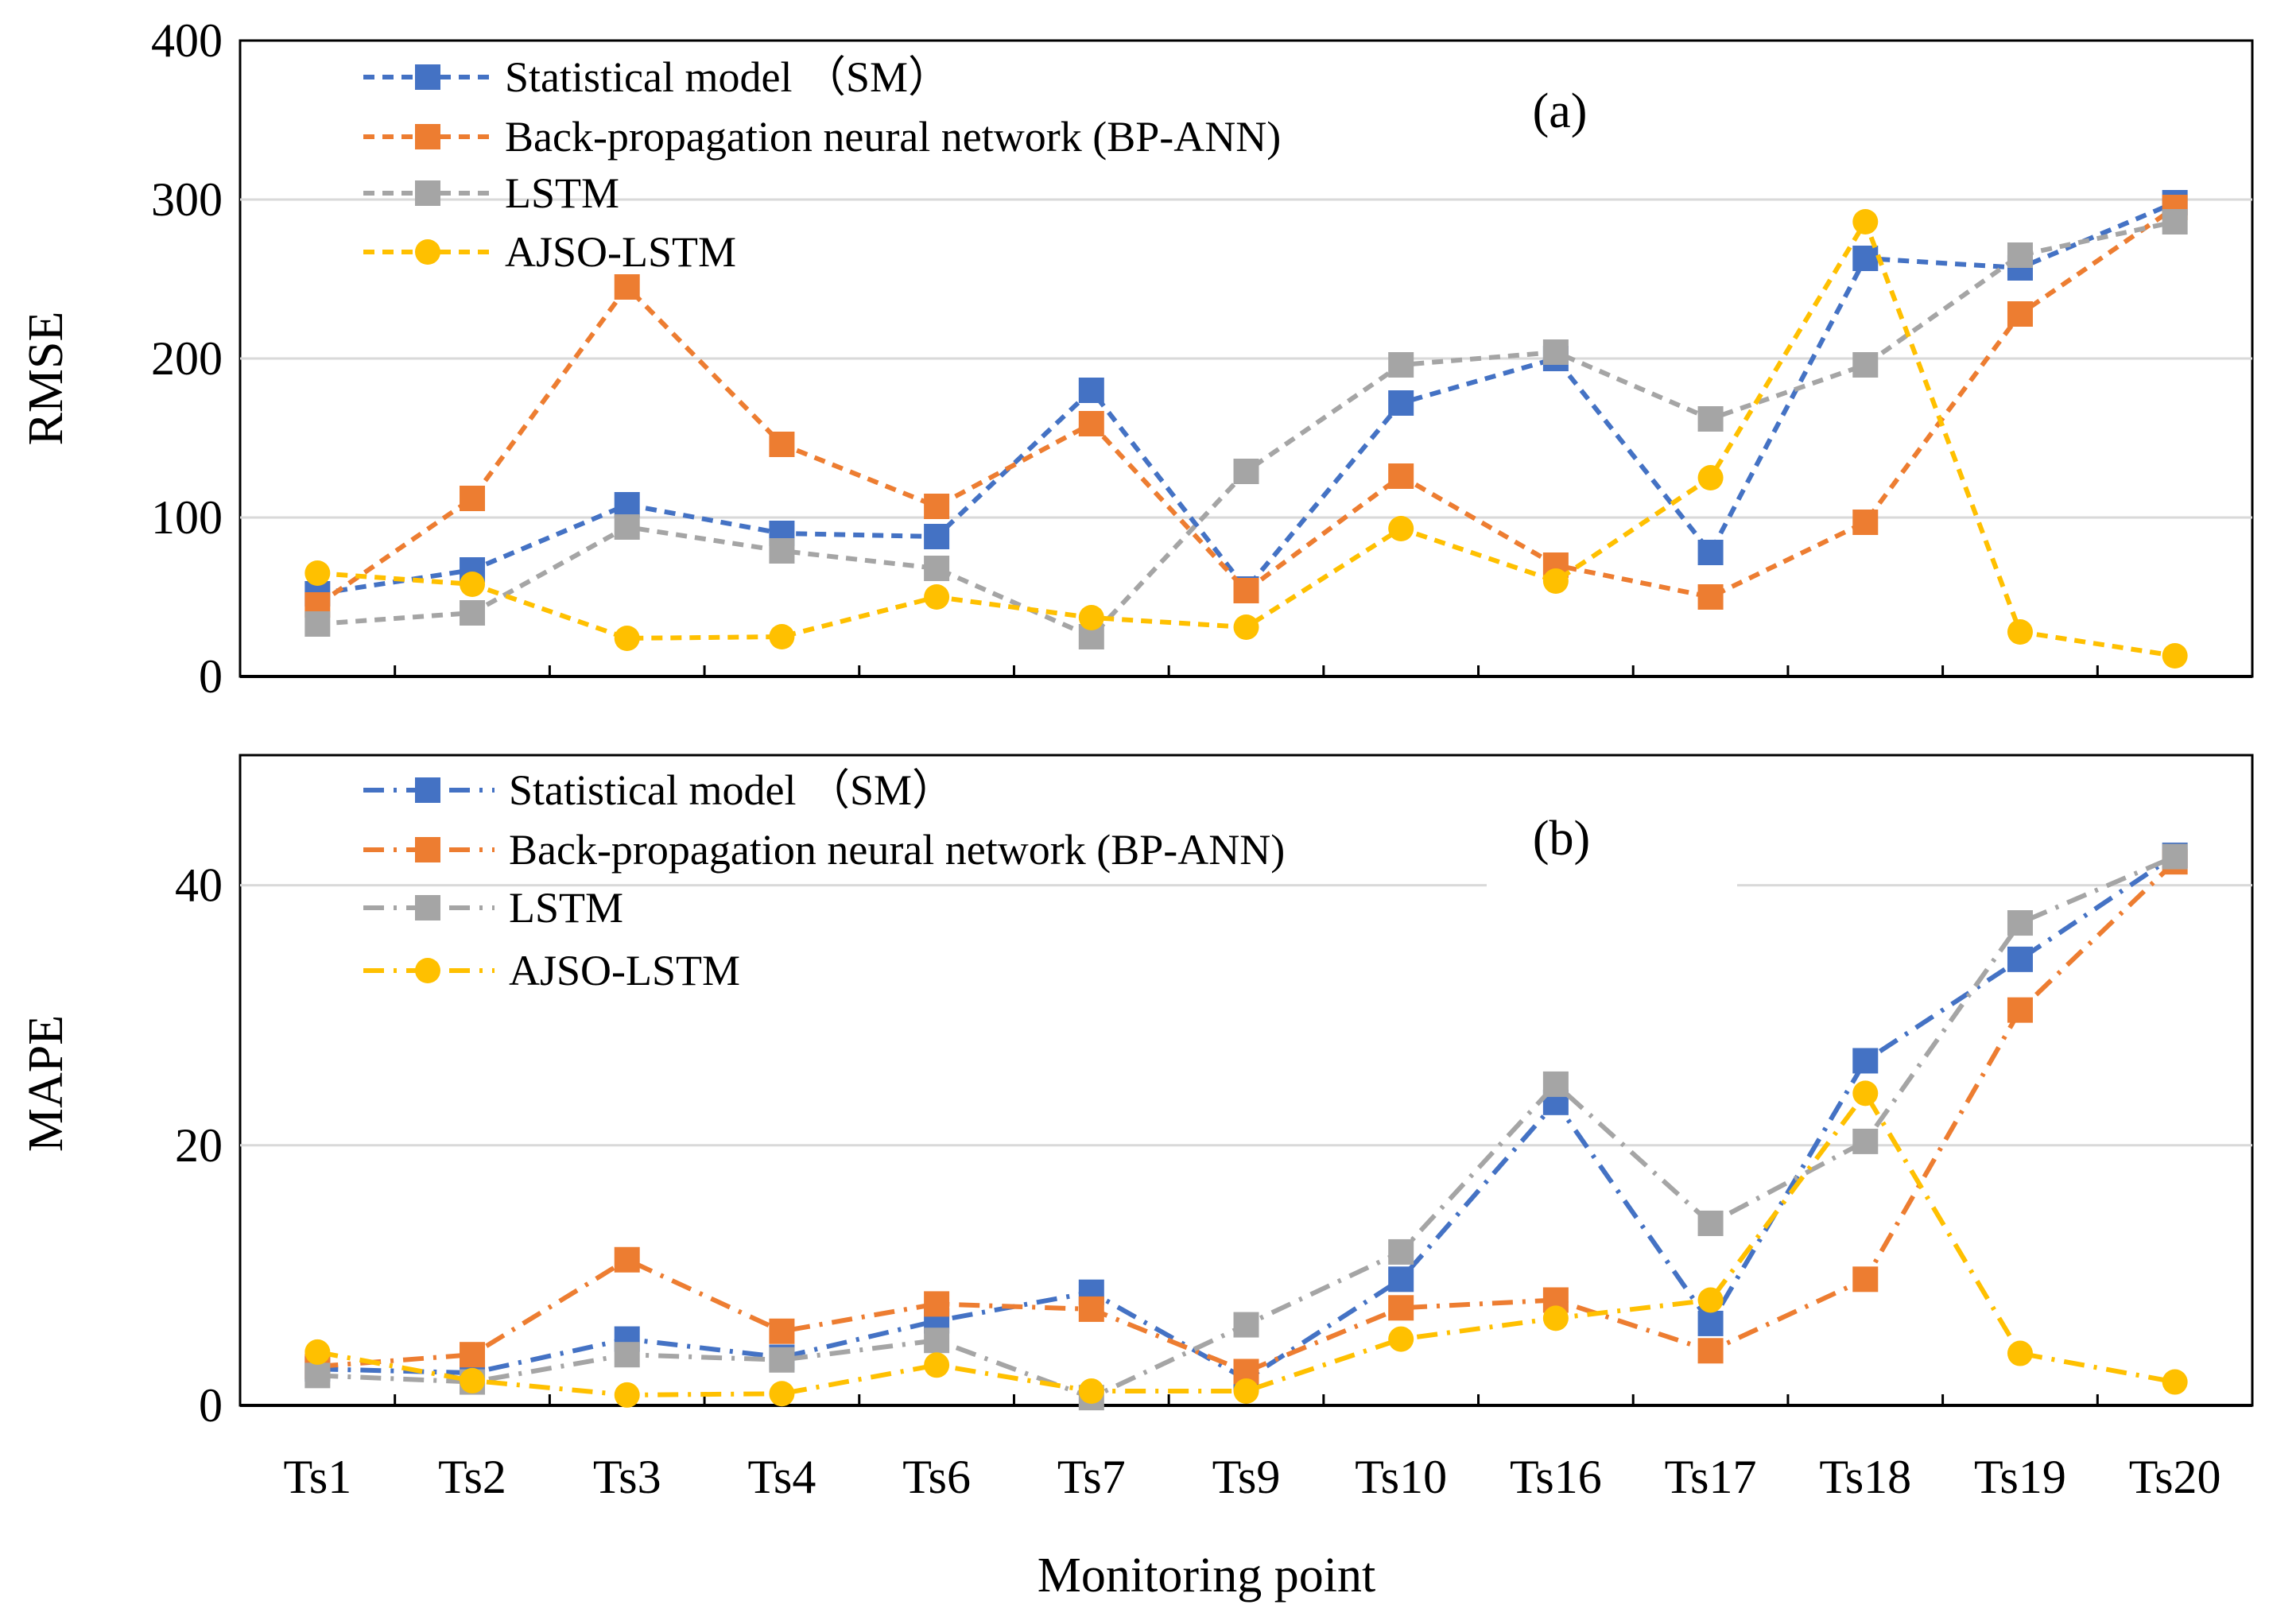 This screenshot has width=2269, height=1624. What do you see at coordinates (46, 379) in the screenshot?
I see `y-axis-label: RMSE` at bounding box center [46, 379].